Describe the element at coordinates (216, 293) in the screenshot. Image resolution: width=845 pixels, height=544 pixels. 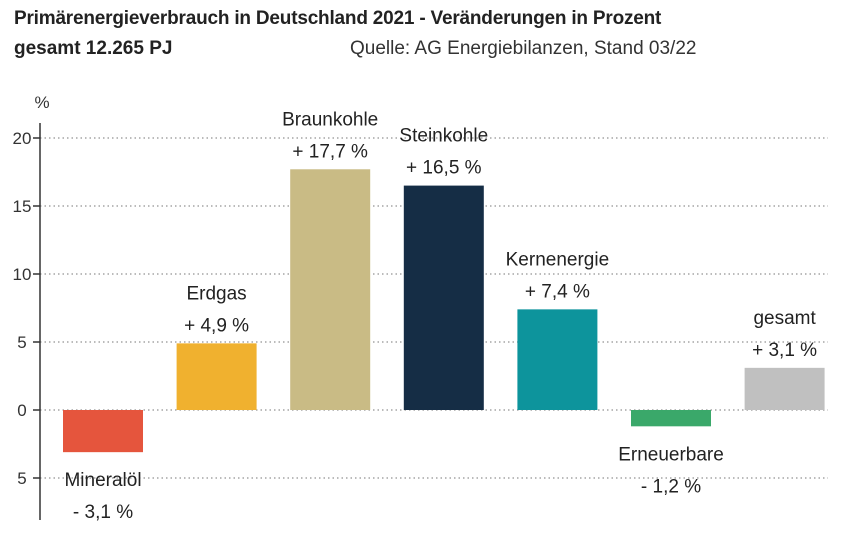
I see `category-label: Erdgas` at that location.